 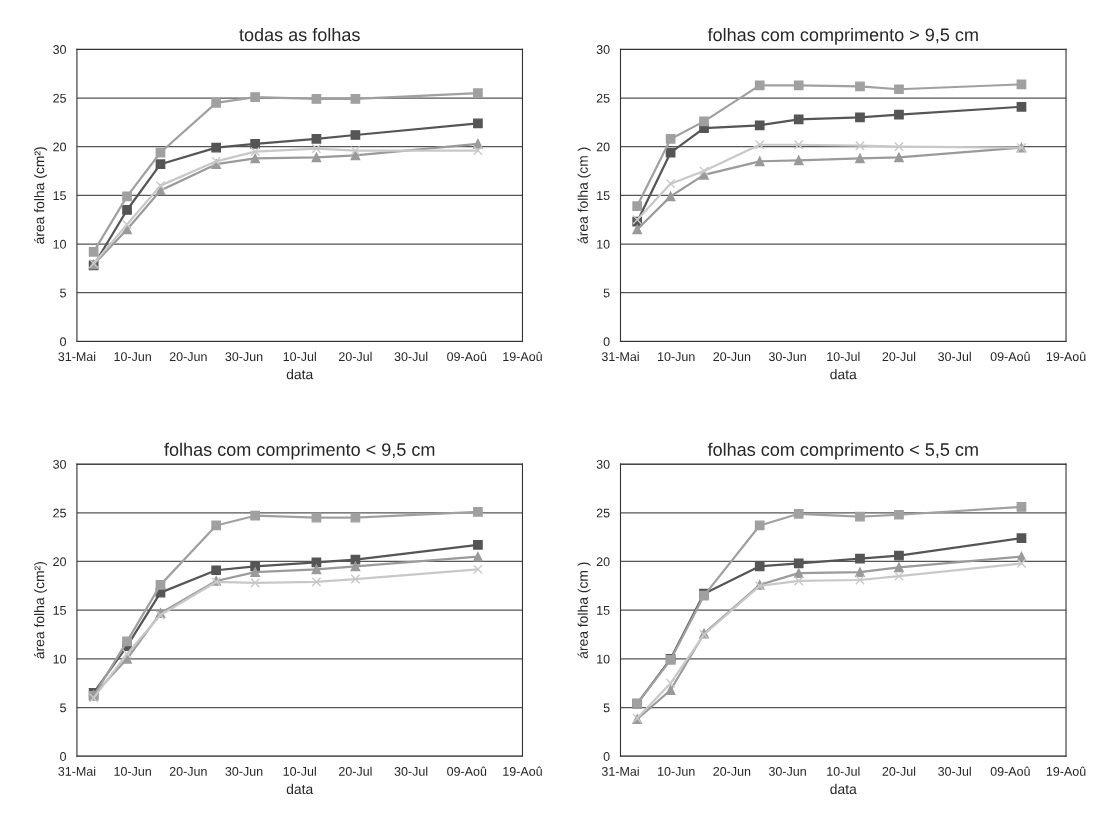 I want to click on chart-title: folhas com comprimento < 9,5 cm, so click(x=299, y=451).